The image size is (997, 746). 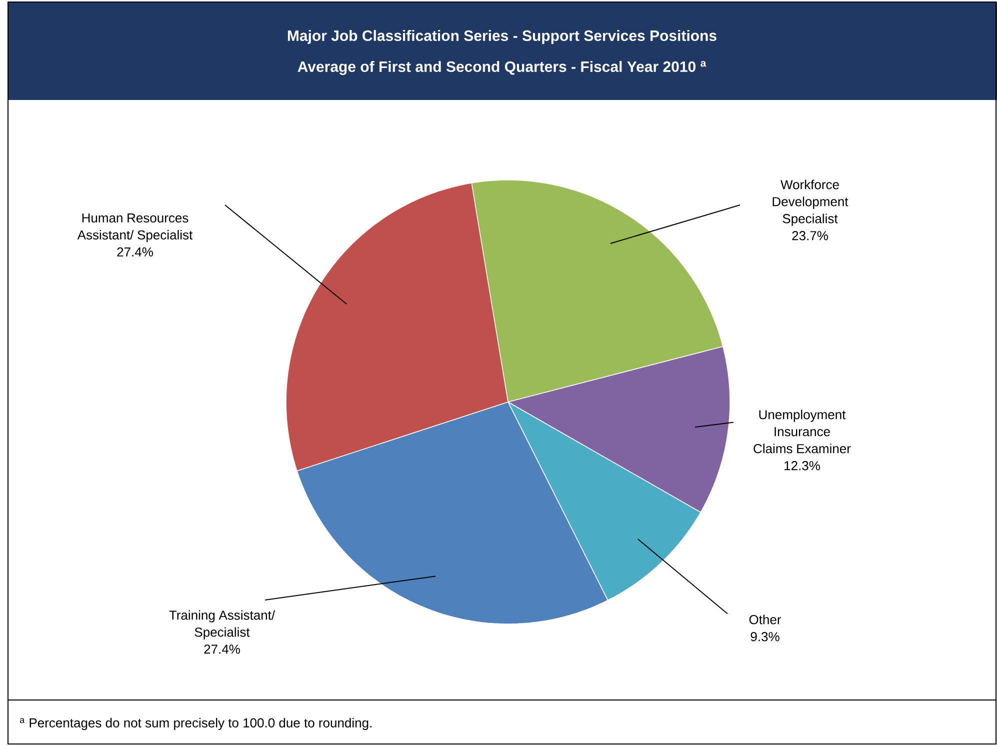 I want to click on slice-label: Workforce Development Specialist, so click(x=810, y=203).